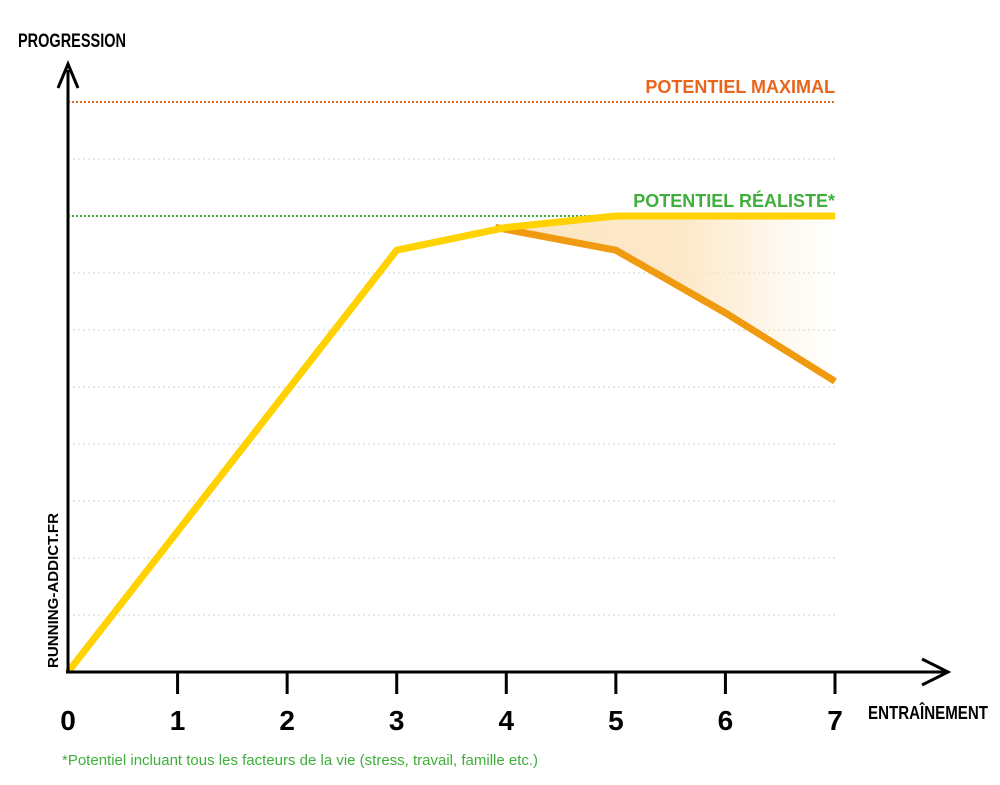  Describe the element at coordinates (72, 41) in the screenshot. I see `y-axis-title: PROGRESSION` at that location.